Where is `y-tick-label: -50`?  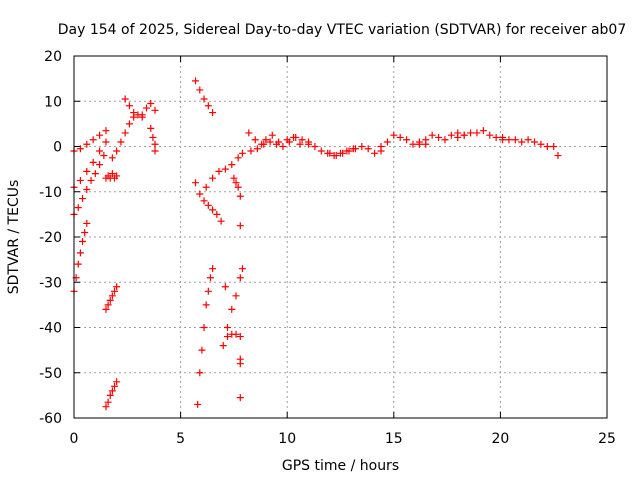 y-tick-label: -50 is located at coordinates (50, 374).